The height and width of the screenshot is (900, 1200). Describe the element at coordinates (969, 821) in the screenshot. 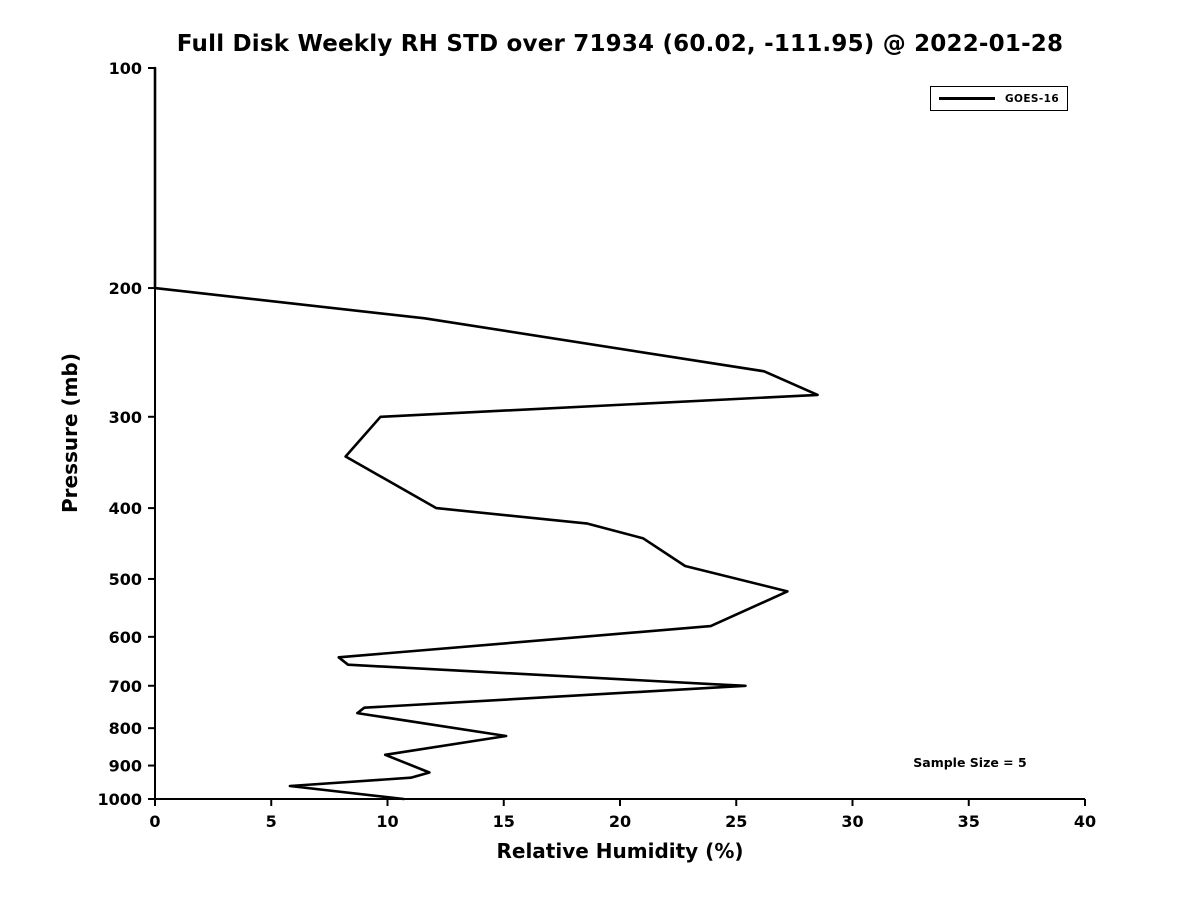

I see `x-tick-label: 35` at that location.